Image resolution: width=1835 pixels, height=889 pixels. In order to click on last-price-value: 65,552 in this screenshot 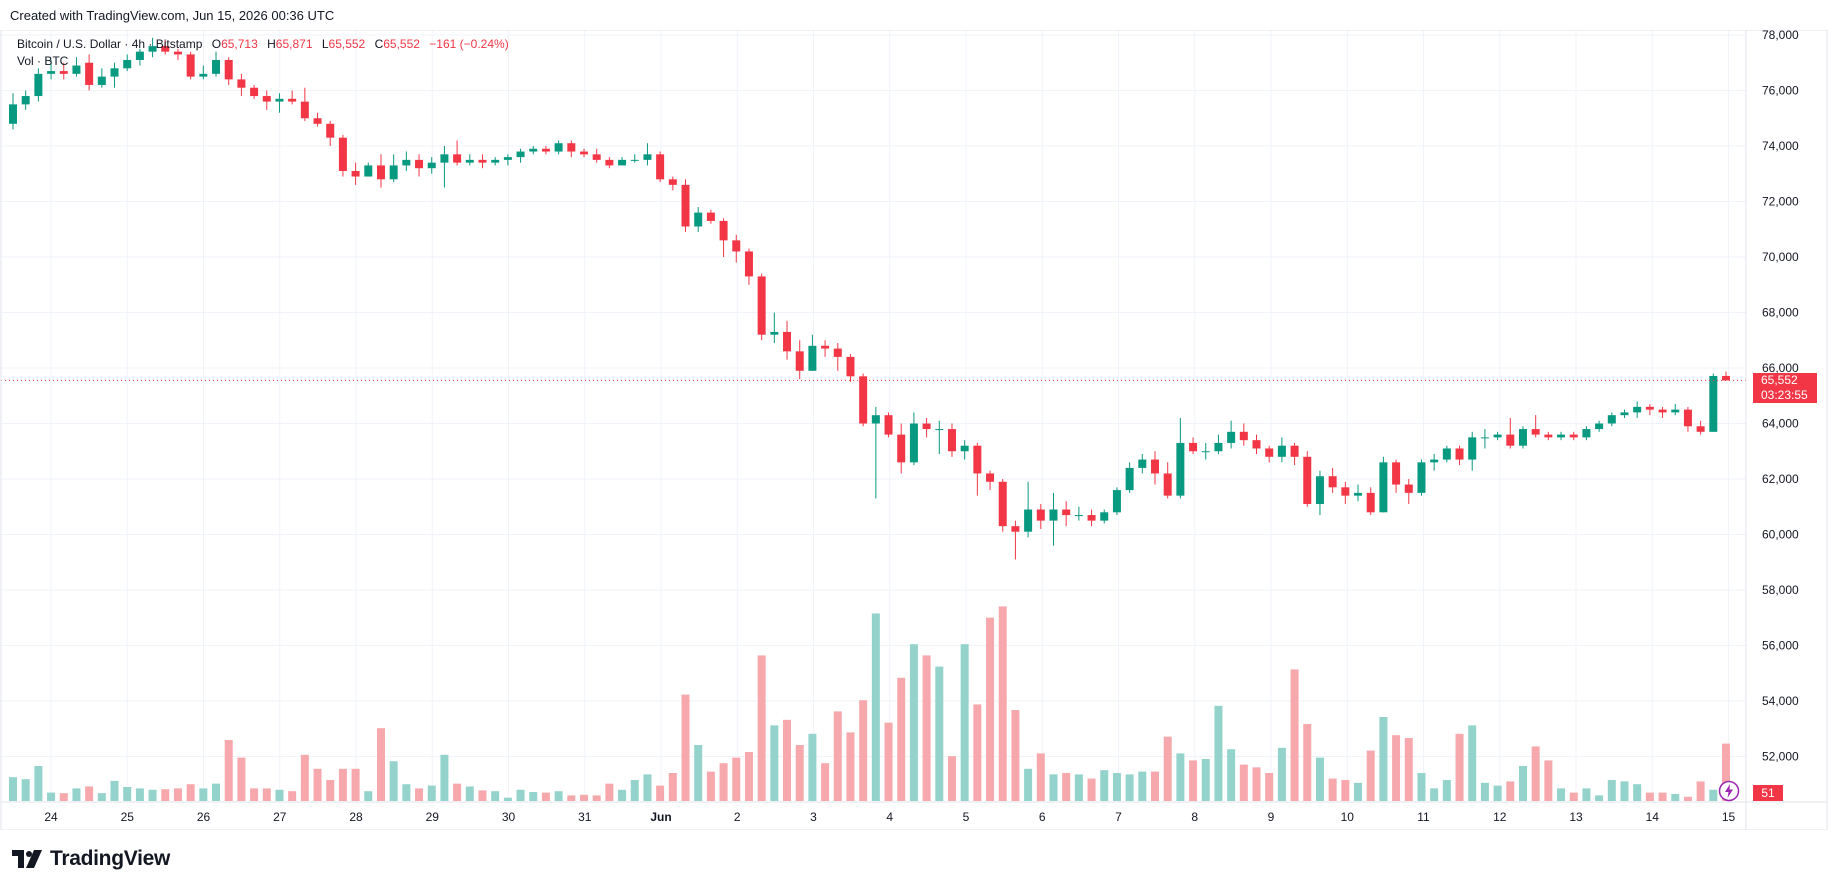, I will do `click(1779, 380)`.